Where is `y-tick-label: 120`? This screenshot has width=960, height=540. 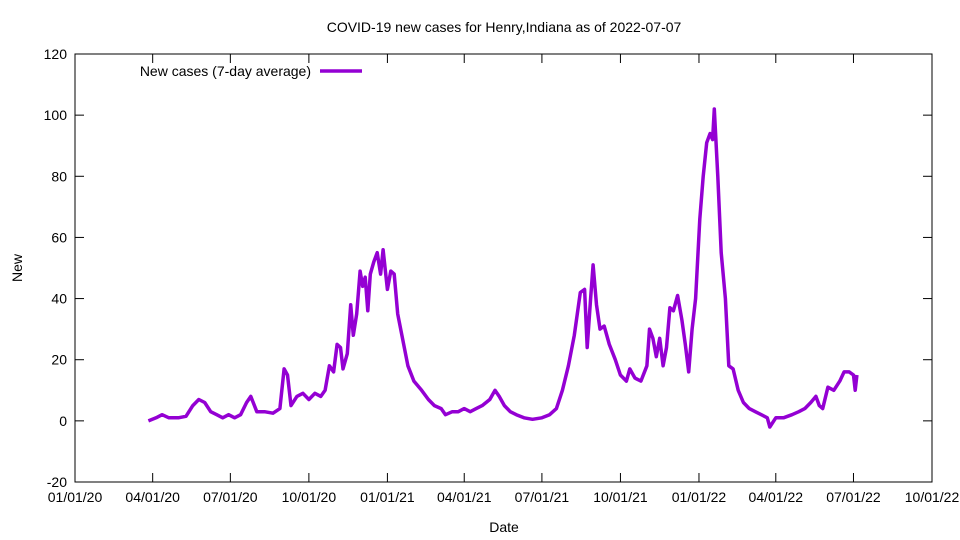
y-tick-label: 120 is located at coordinates (56, 54).